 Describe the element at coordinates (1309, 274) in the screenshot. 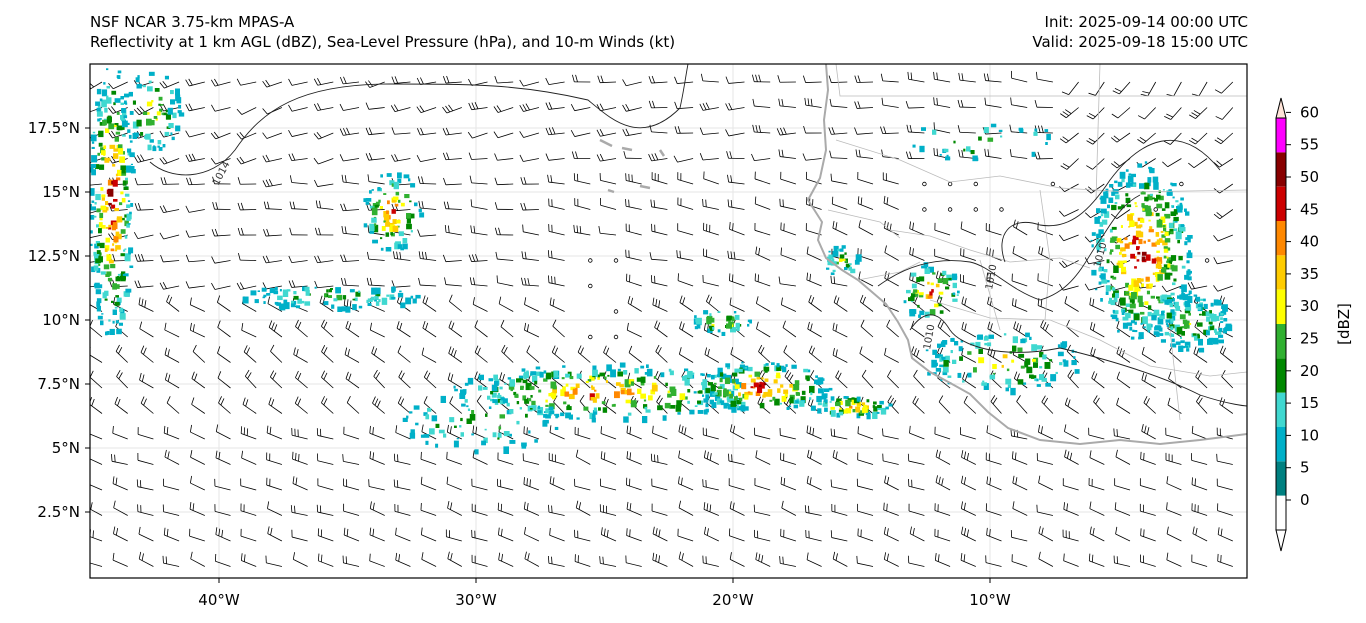

I see `colorbar-tick-label: 35` at that location.